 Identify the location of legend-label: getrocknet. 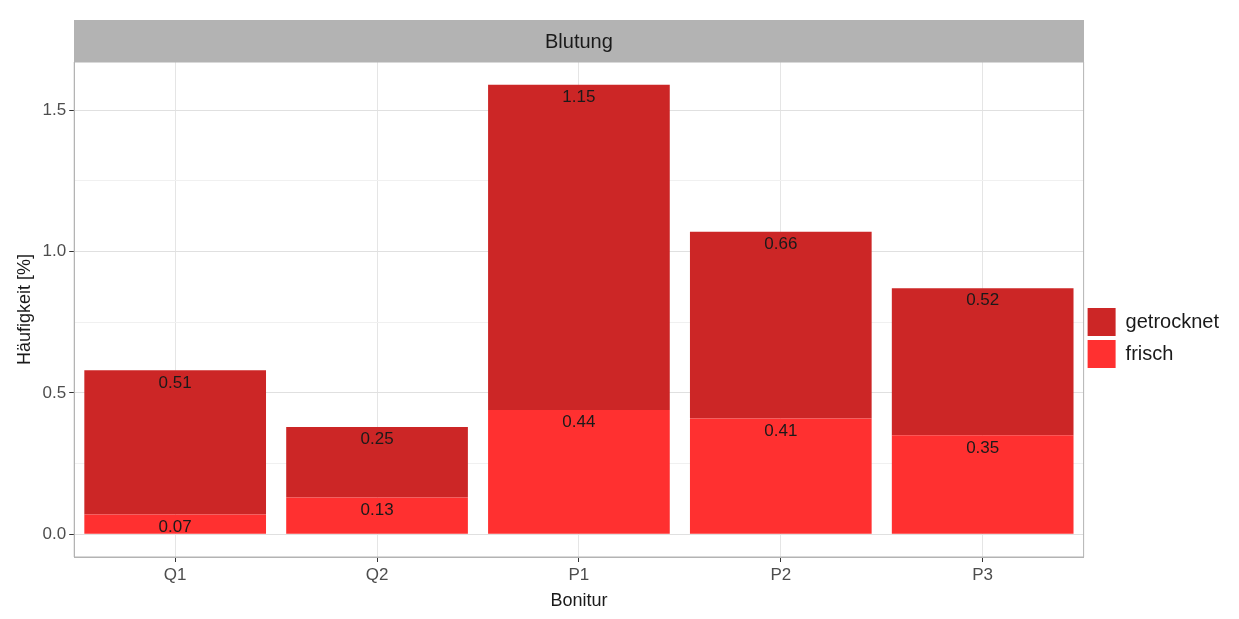
(1172, 320).